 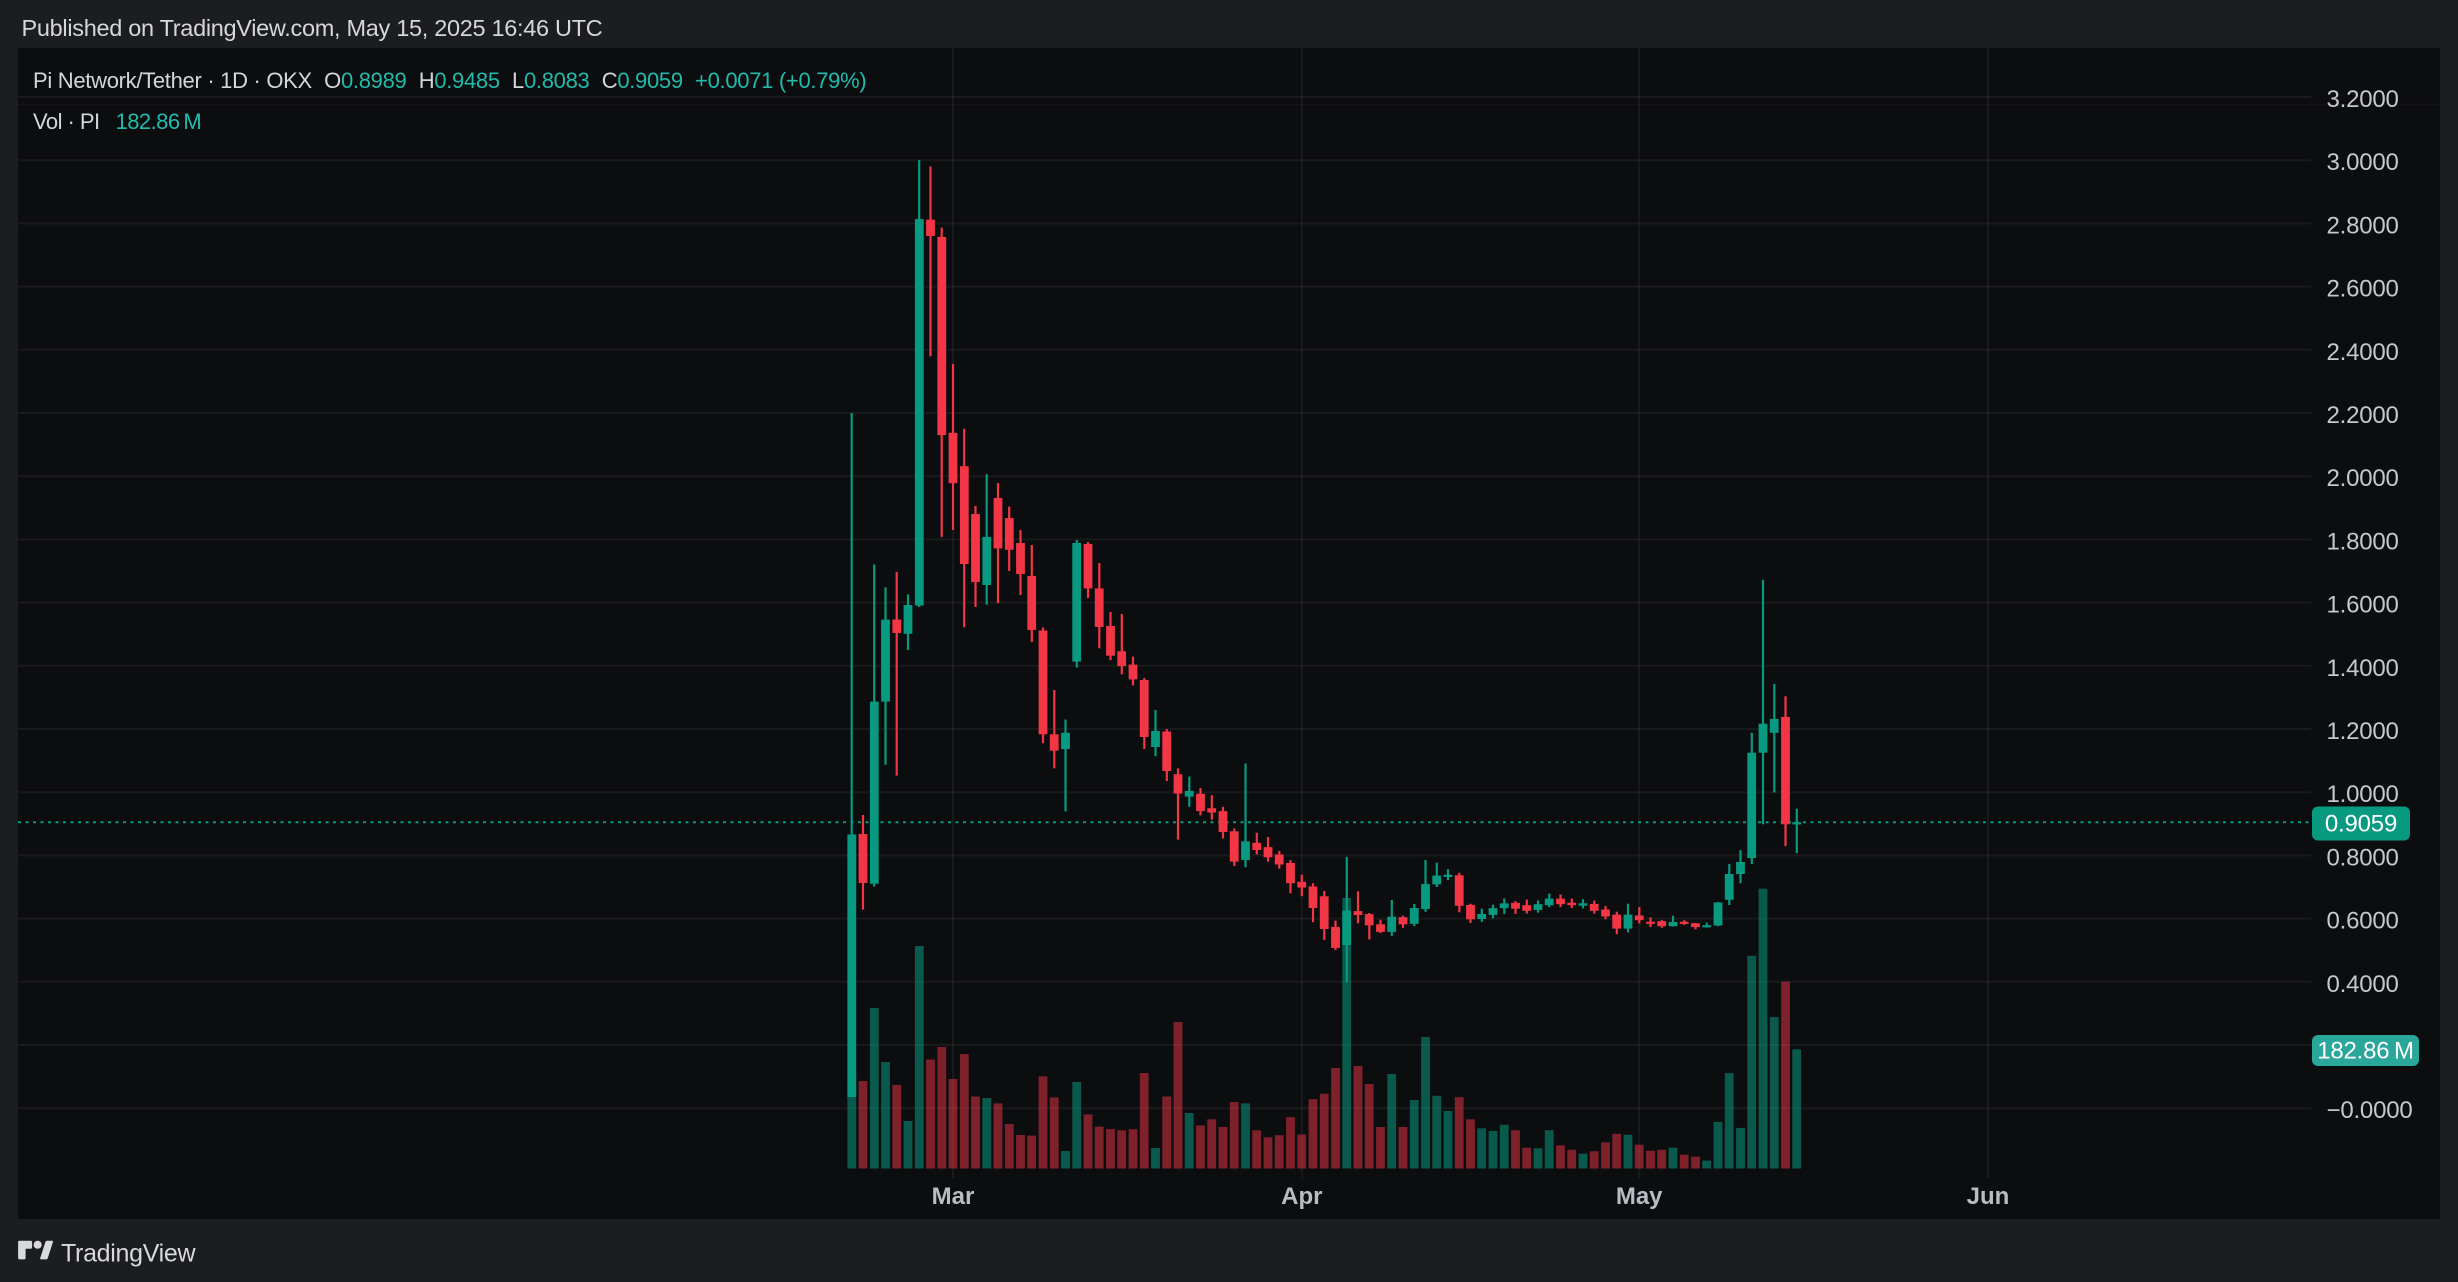 I want to click on svg-text: 2.0000, so click(x=2363, y=478).